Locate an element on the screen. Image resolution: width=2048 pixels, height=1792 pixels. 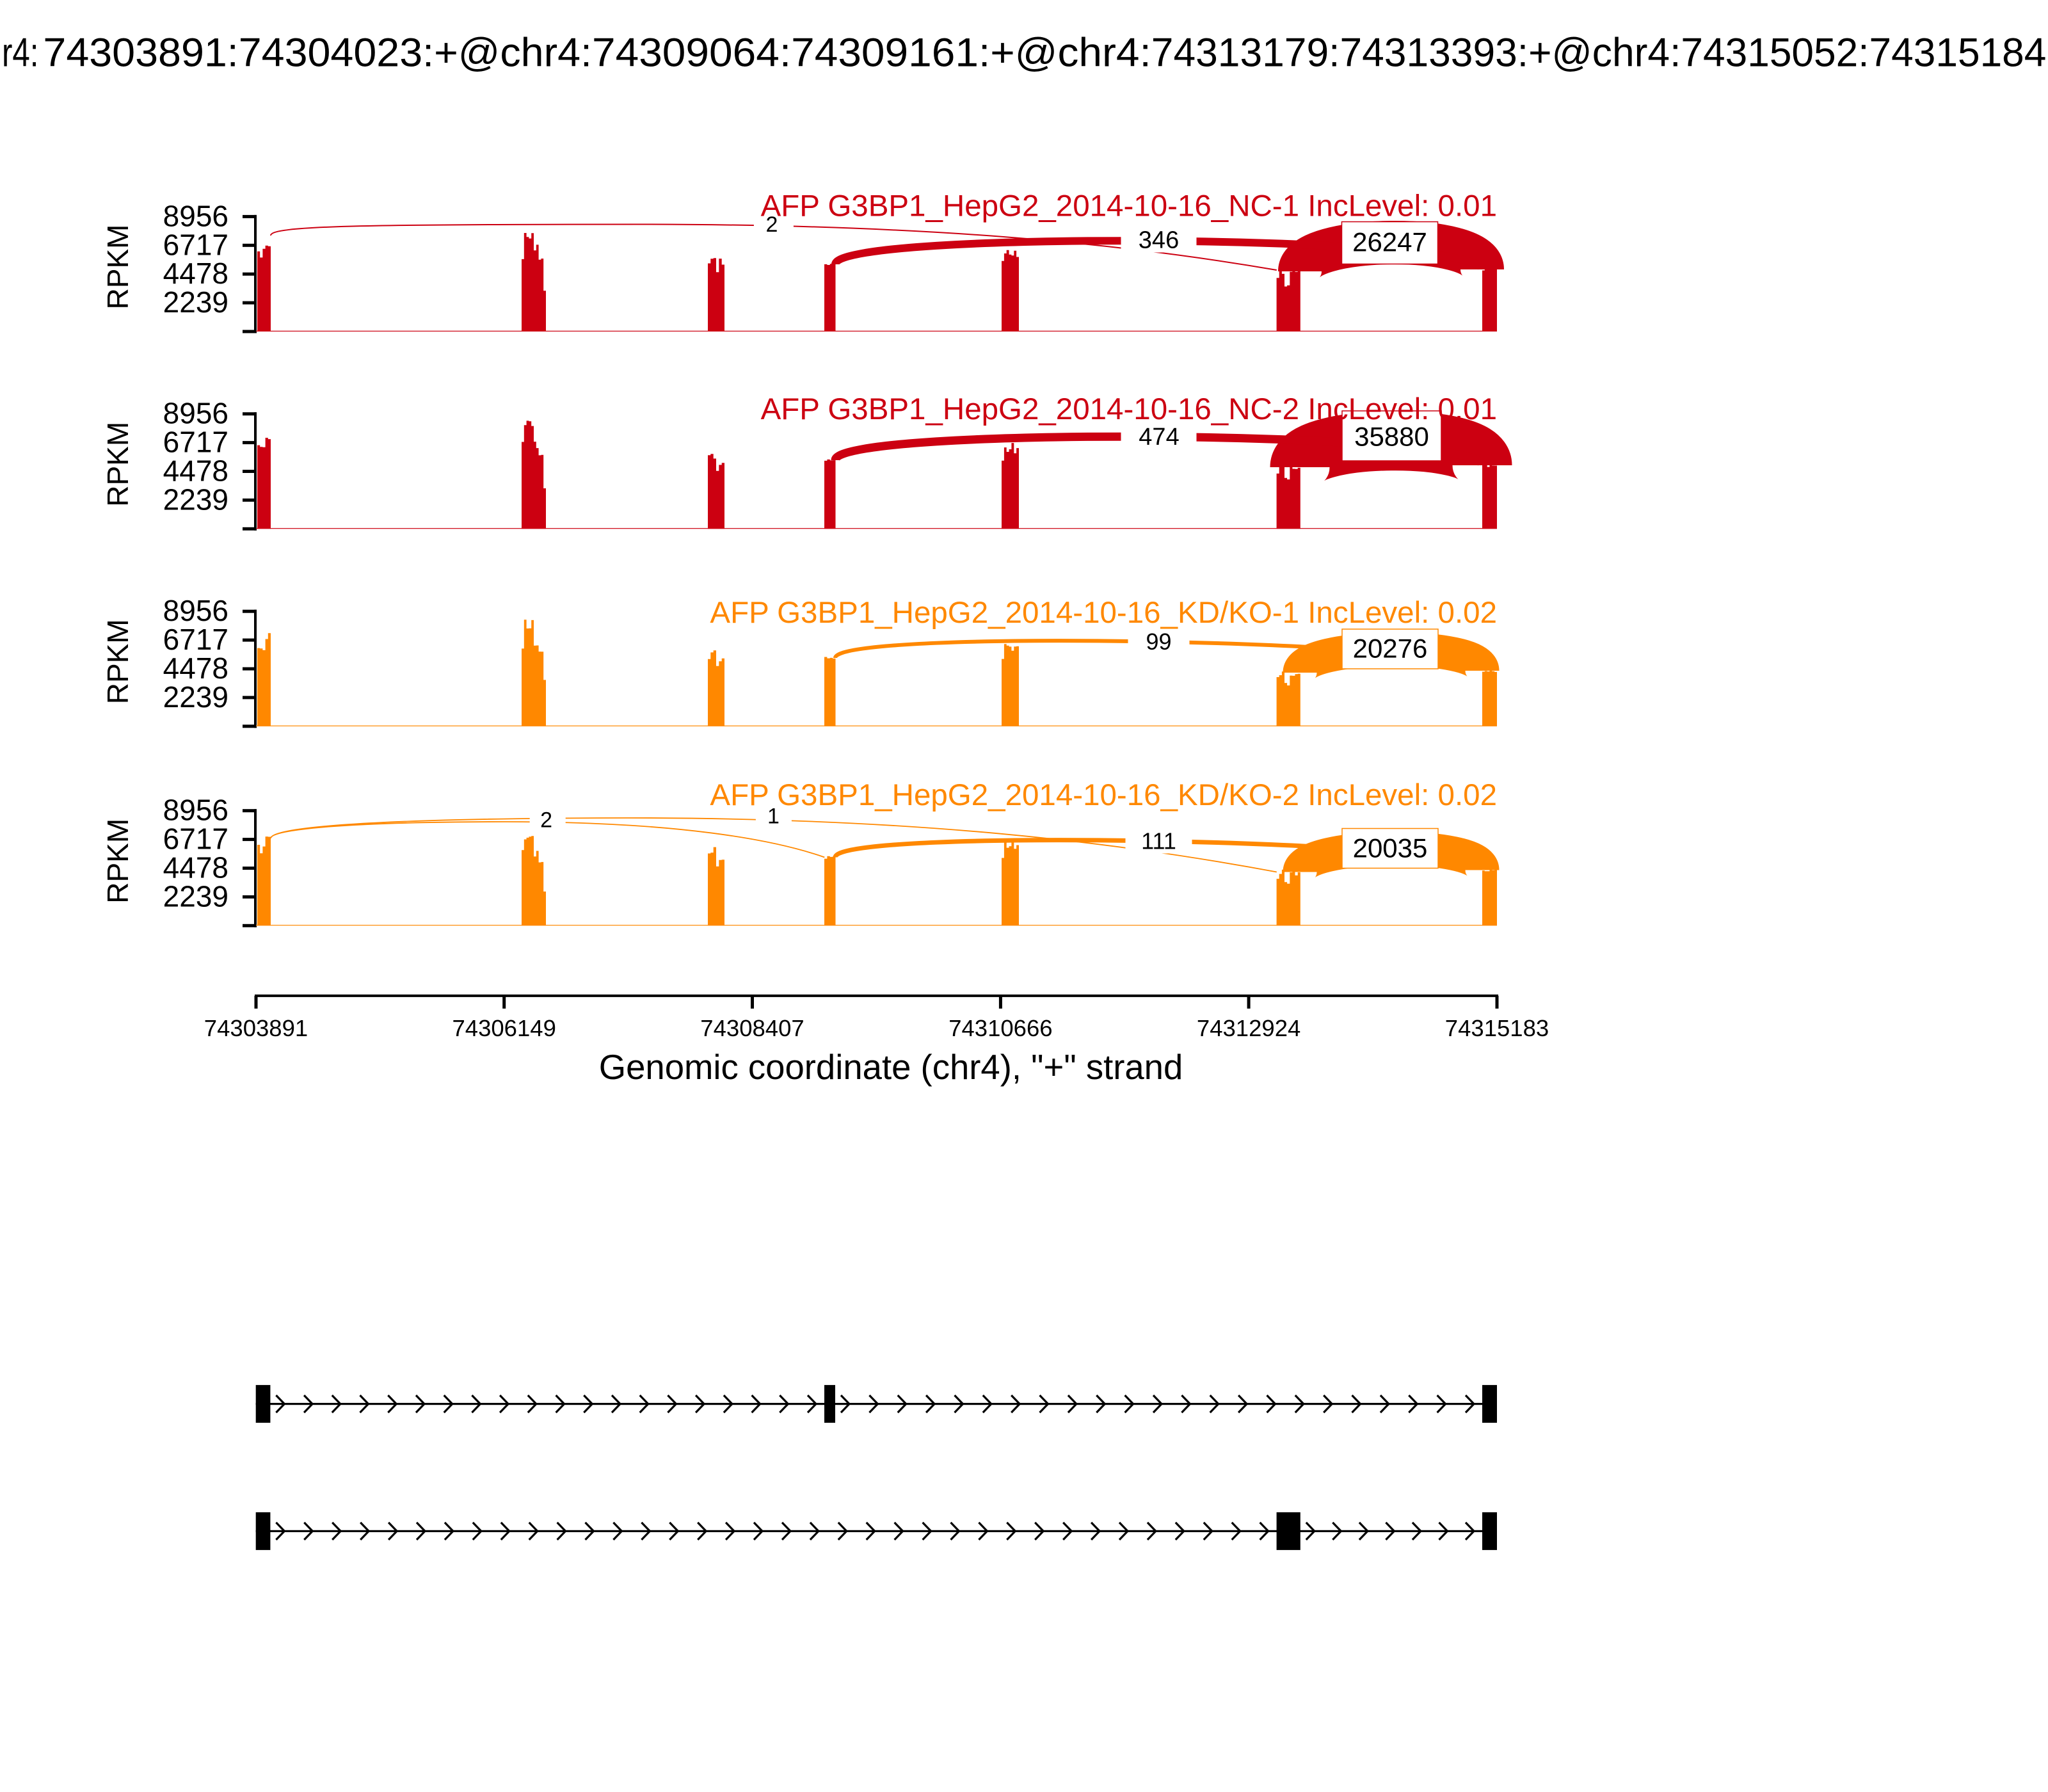
svg-text: 20276 is located at coordinates (1390, 648).